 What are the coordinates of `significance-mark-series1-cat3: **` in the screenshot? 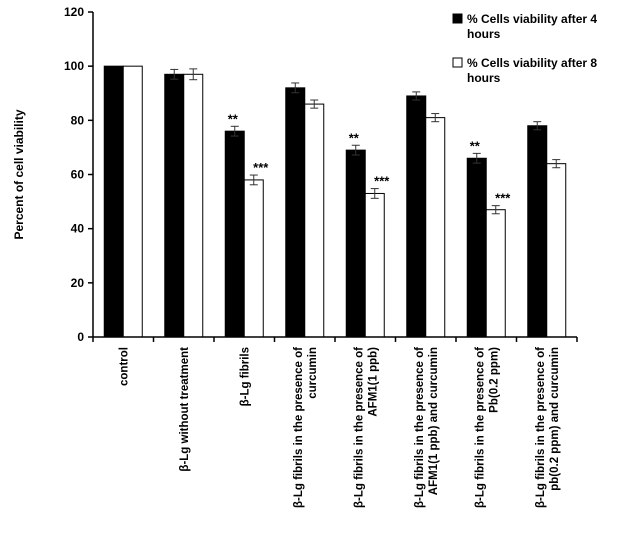 It's located at (233, 118).